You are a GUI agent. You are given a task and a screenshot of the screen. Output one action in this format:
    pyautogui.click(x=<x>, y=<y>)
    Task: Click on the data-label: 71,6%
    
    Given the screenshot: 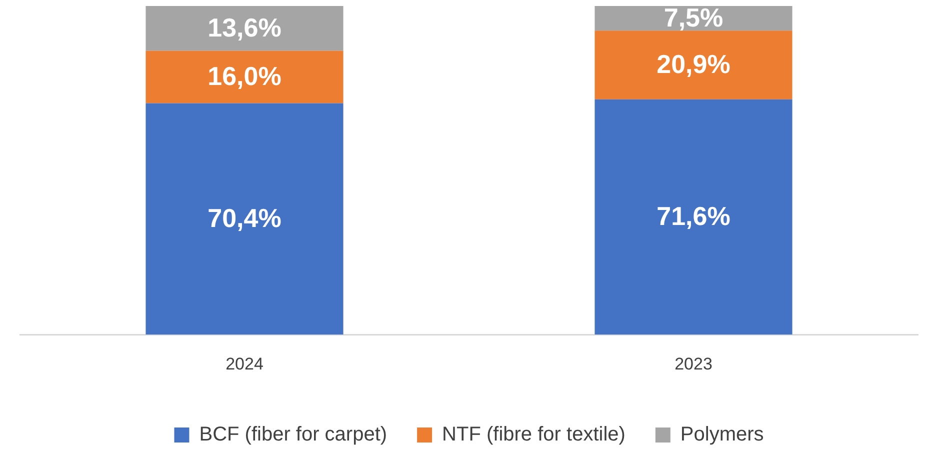 What is the action you would take?
    pyautogui.click(x=693, y=216)
    